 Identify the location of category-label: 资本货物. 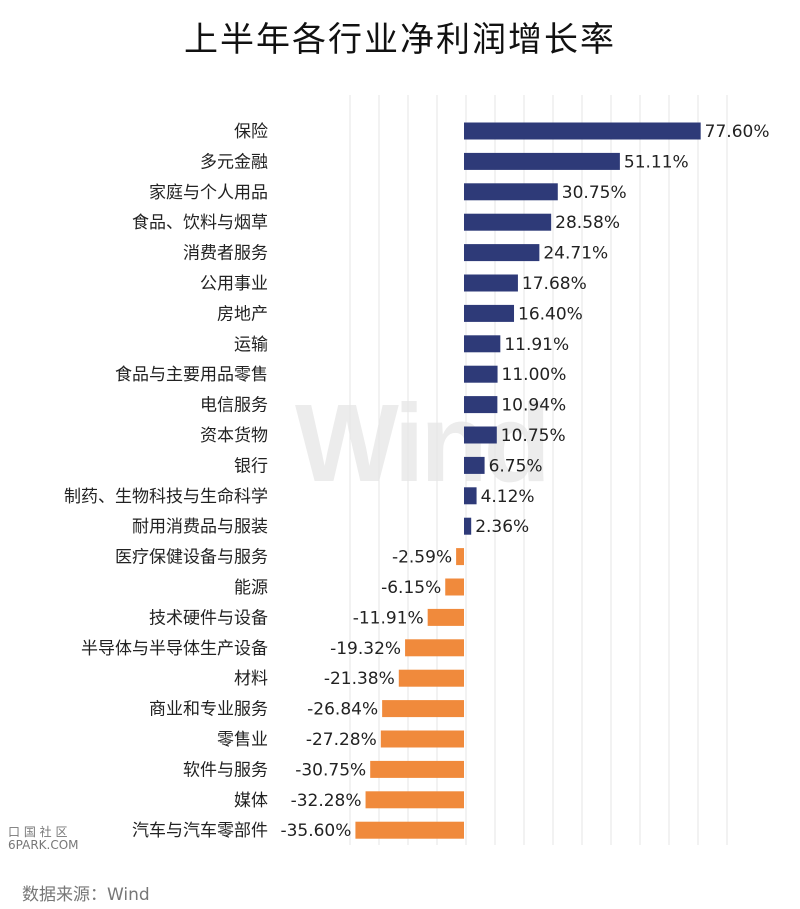
(234, 436).